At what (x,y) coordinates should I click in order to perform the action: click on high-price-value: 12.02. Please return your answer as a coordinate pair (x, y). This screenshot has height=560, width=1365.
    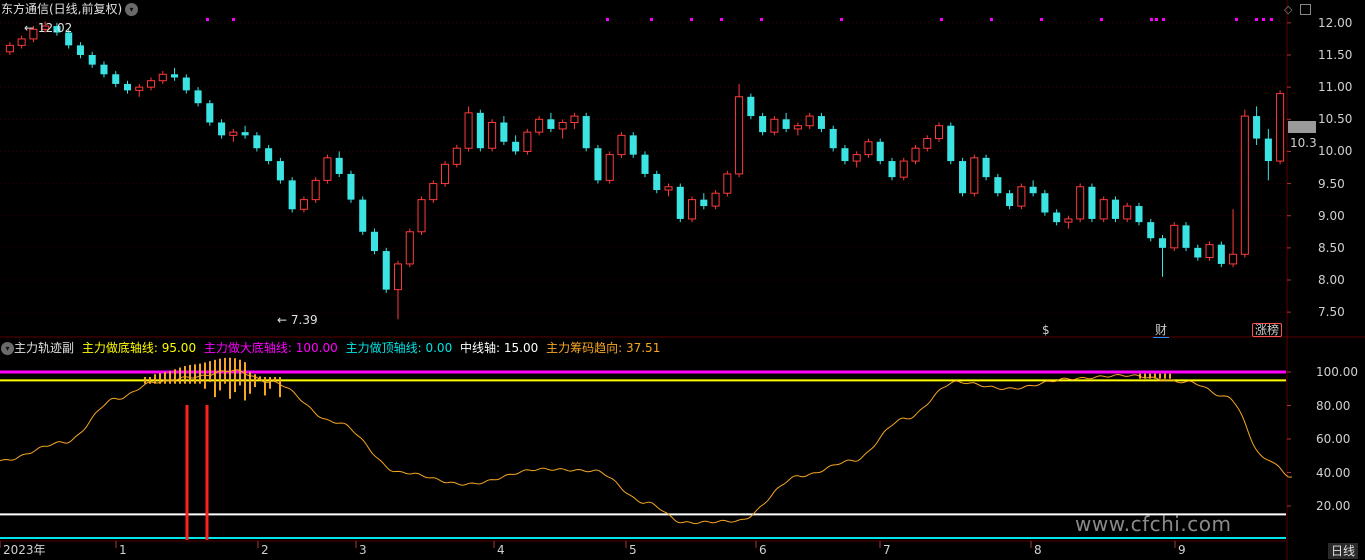
    Looking at the image, I should click on (55, 28).